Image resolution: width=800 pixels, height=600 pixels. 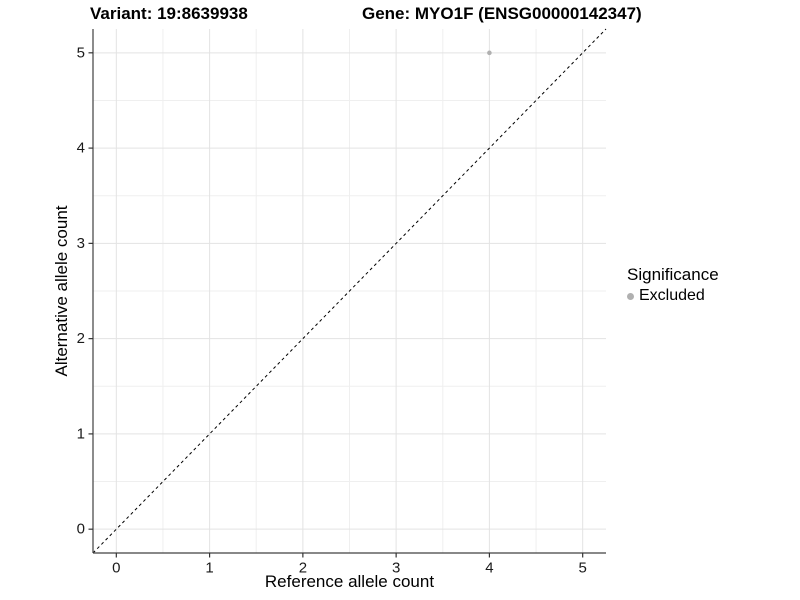 I want to click on legend: Significance Excluded, so click(x=673, y=285).